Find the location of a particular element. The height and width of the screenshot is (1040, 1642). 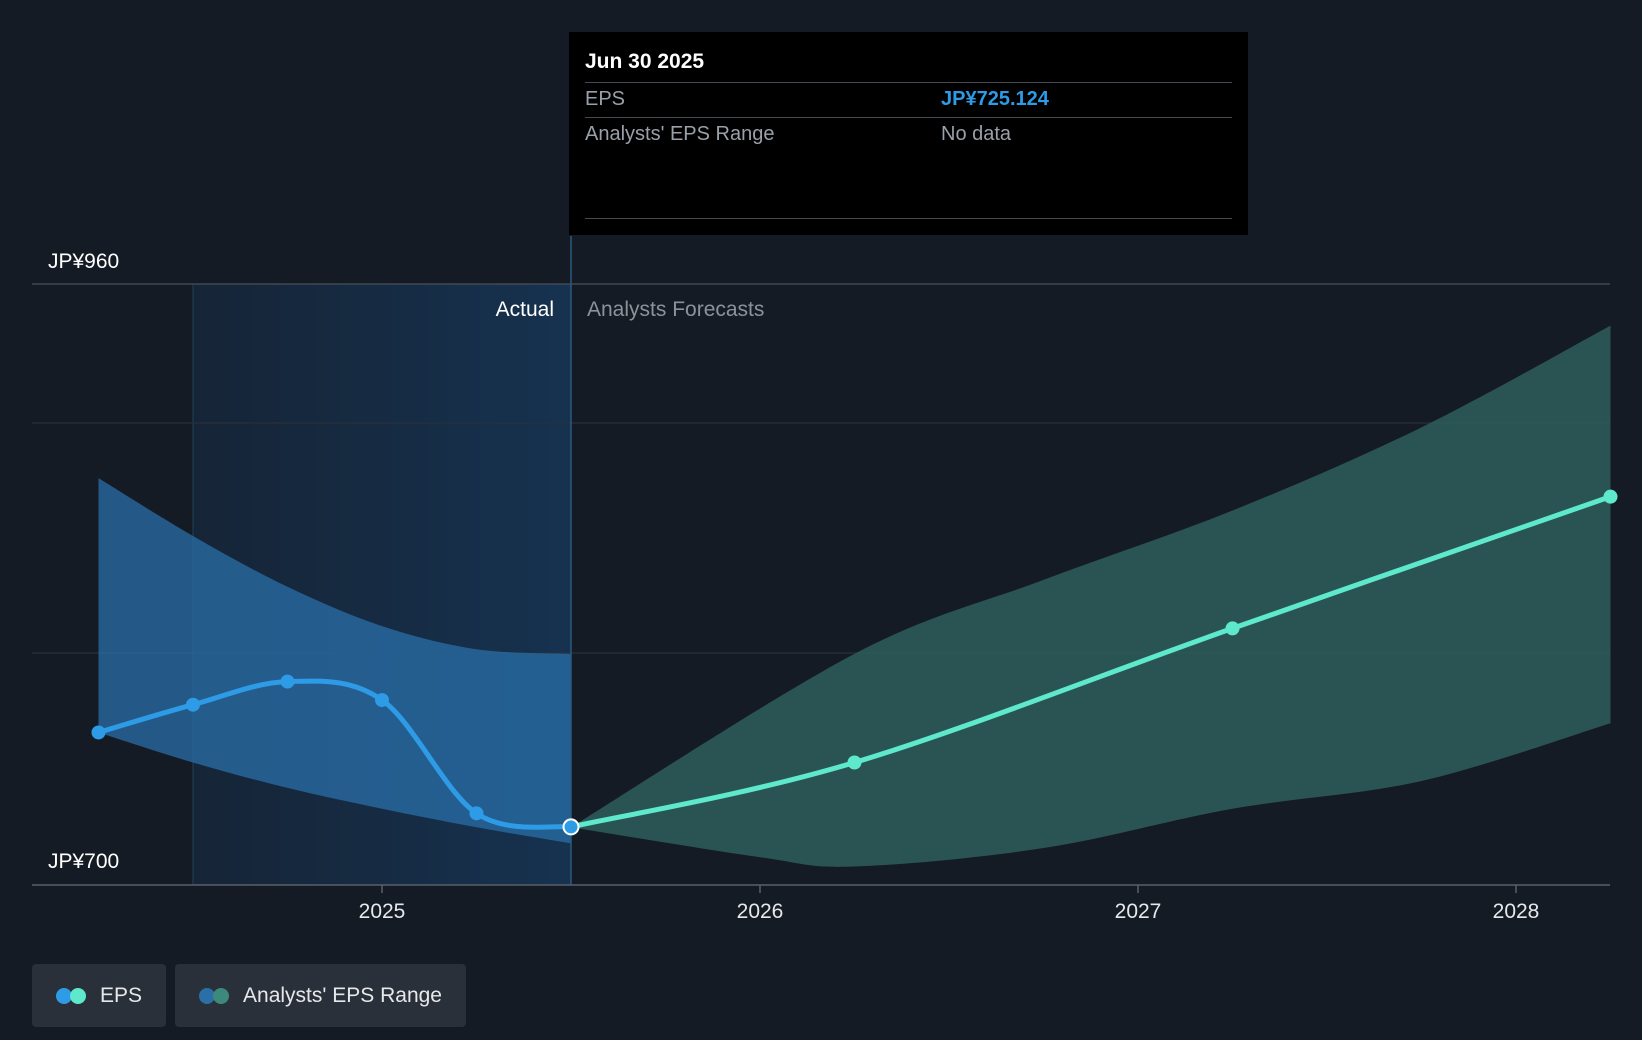

tooltip-row-range: Analysts' EPS Range No data is located at coordinates (908, 134).